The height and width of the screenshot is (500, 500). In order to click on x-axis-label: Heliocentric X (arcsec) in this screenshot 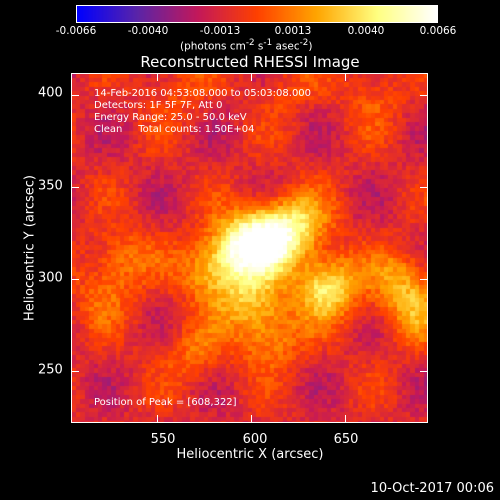, I will do `click(250, 454)`.